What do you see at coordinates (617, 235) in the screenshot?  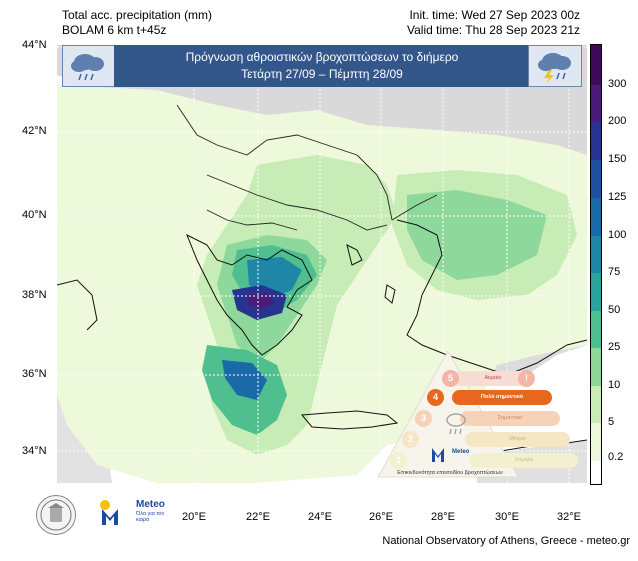 I see `colorbar-label-100: 100` at bounding box center [617, 235].